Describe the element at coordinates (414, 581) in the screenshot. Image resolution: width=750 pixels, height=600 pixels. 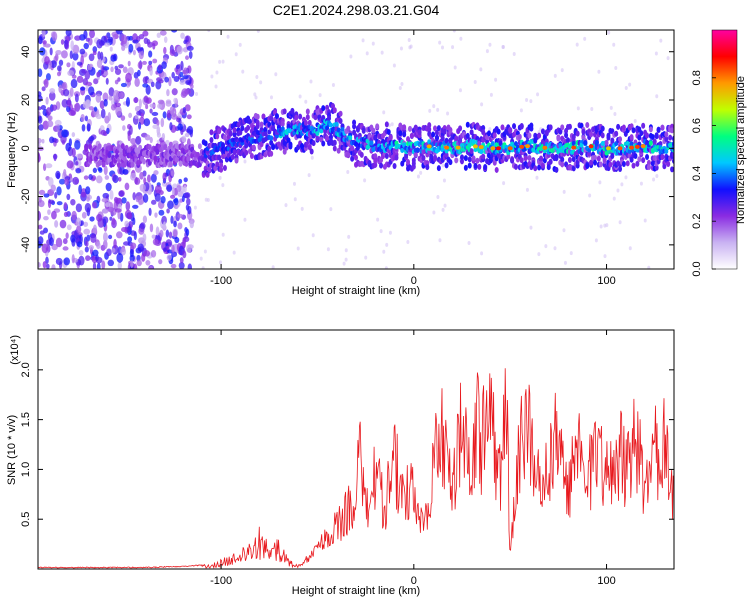
I see `snr-xtick-label: 0` at that location.